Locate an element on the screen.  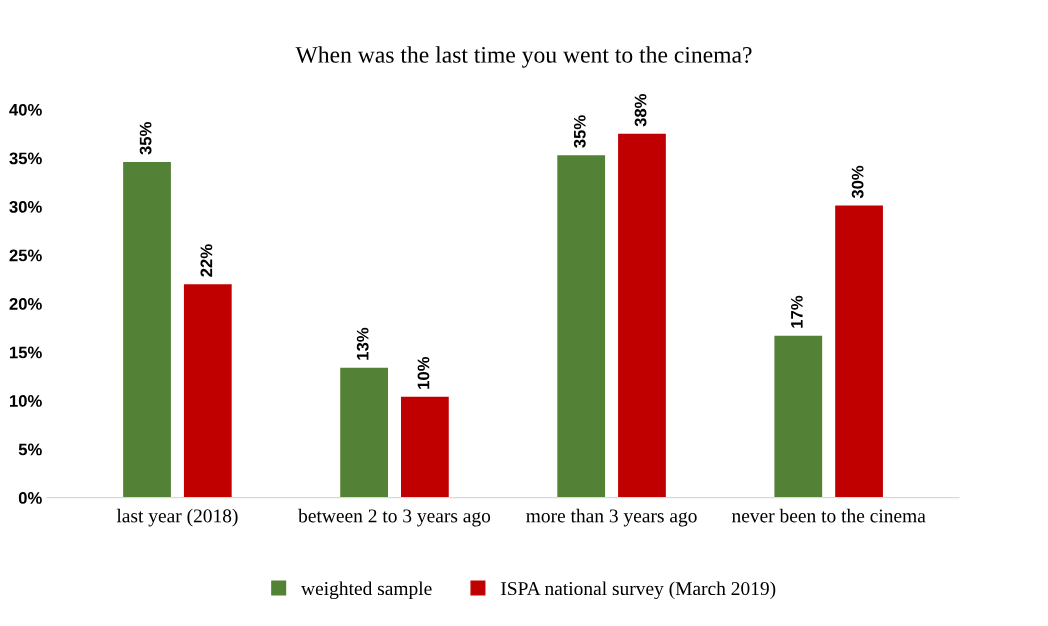
y-tick-label: 20% is located at coordinates (25, 304).